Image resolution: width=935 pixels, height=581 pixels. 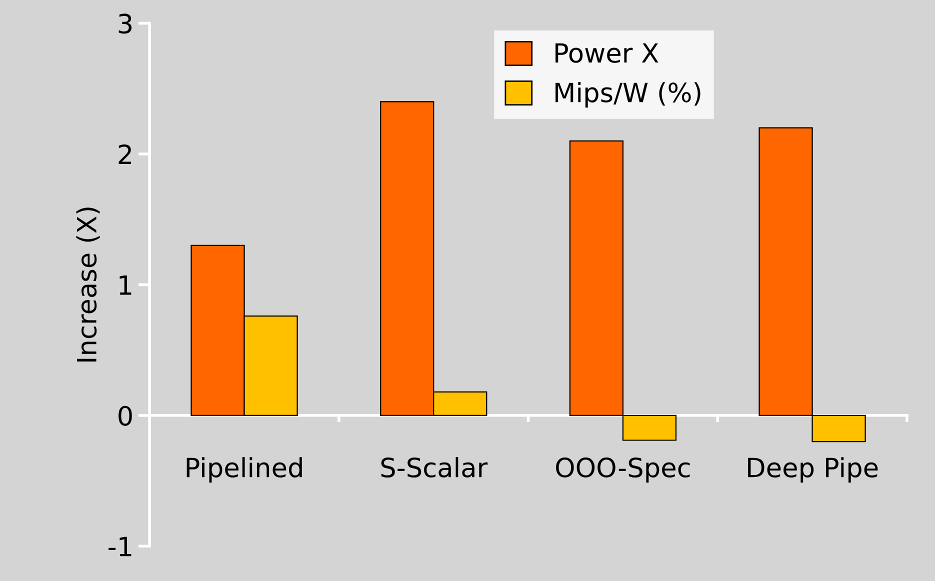 I want to click on y-tick-label: -1, so click(x=120, y=546).